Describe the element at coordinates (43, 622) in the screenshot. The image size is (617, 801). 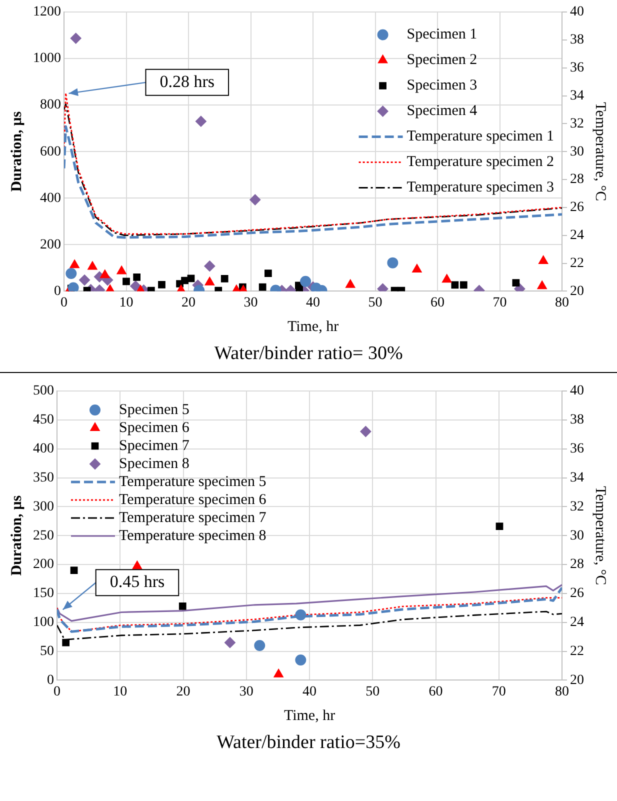
I see `y-tick-label: 100` at that location.